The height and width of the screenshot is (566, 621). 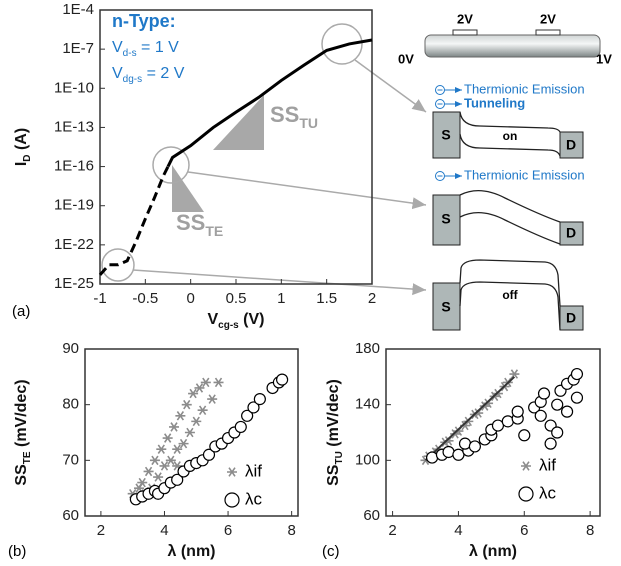 I want to click on y-axis-label-part: I, so click(x=21, y=164).